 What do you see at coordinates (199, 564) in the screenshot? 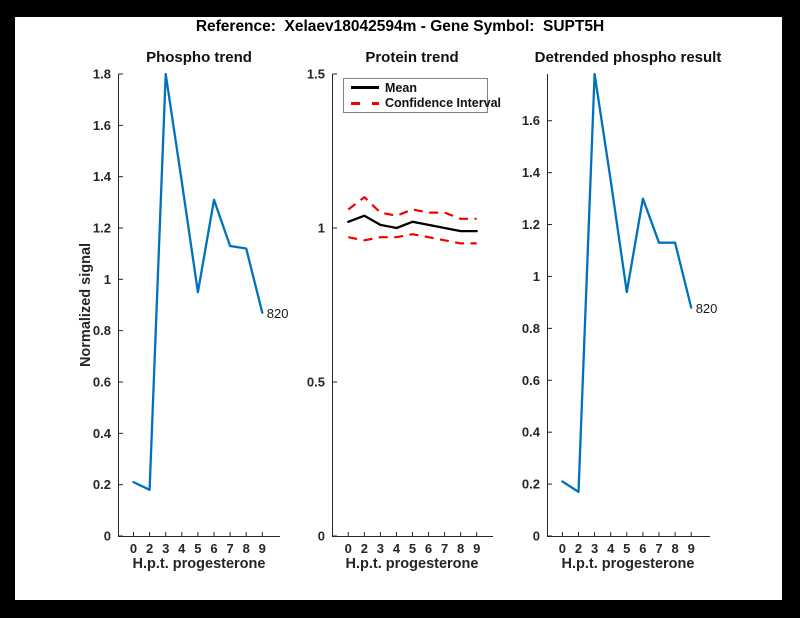
I see `subplot1-xlabel: H.p.t. progesterone` at bounding box center [199, 564].